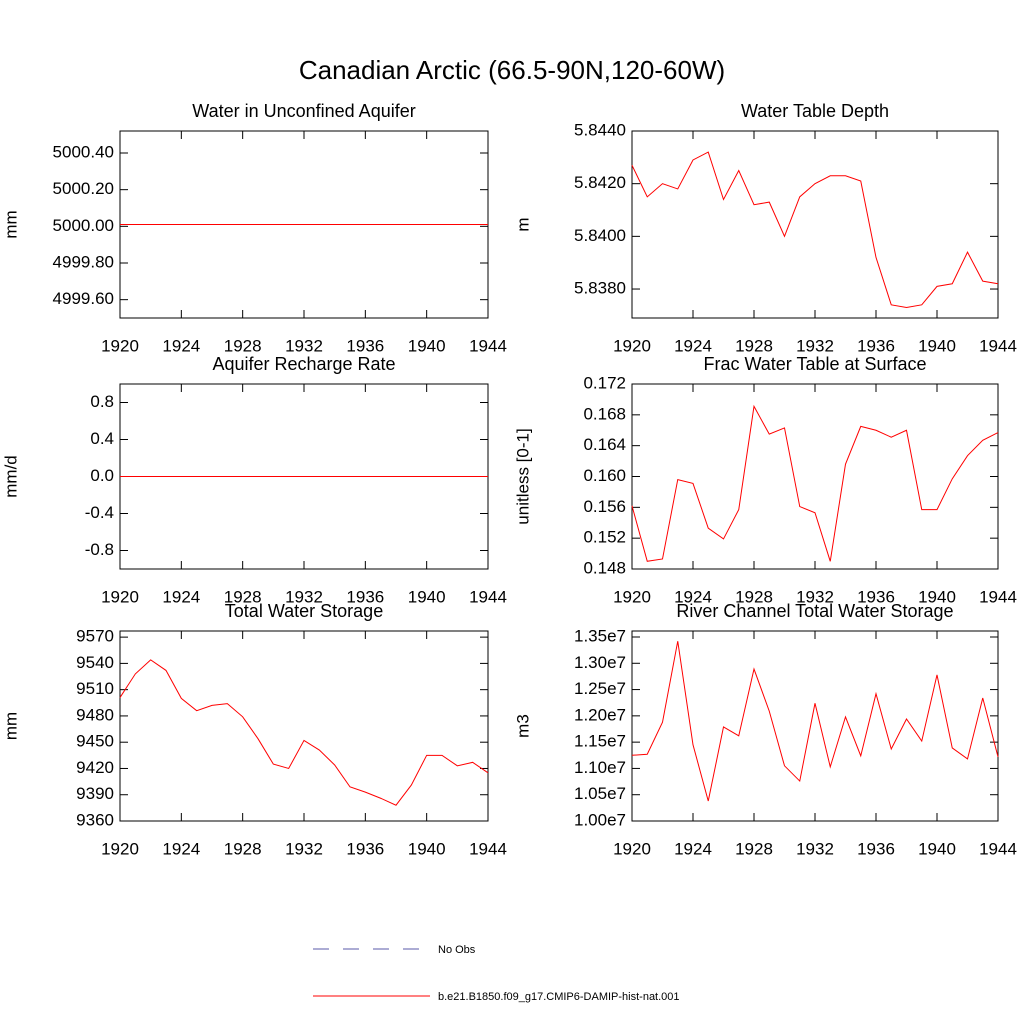 This screenshot has width=1024, height=1024. I want to click on y-tick-label: 0.160, so click(604, 475).